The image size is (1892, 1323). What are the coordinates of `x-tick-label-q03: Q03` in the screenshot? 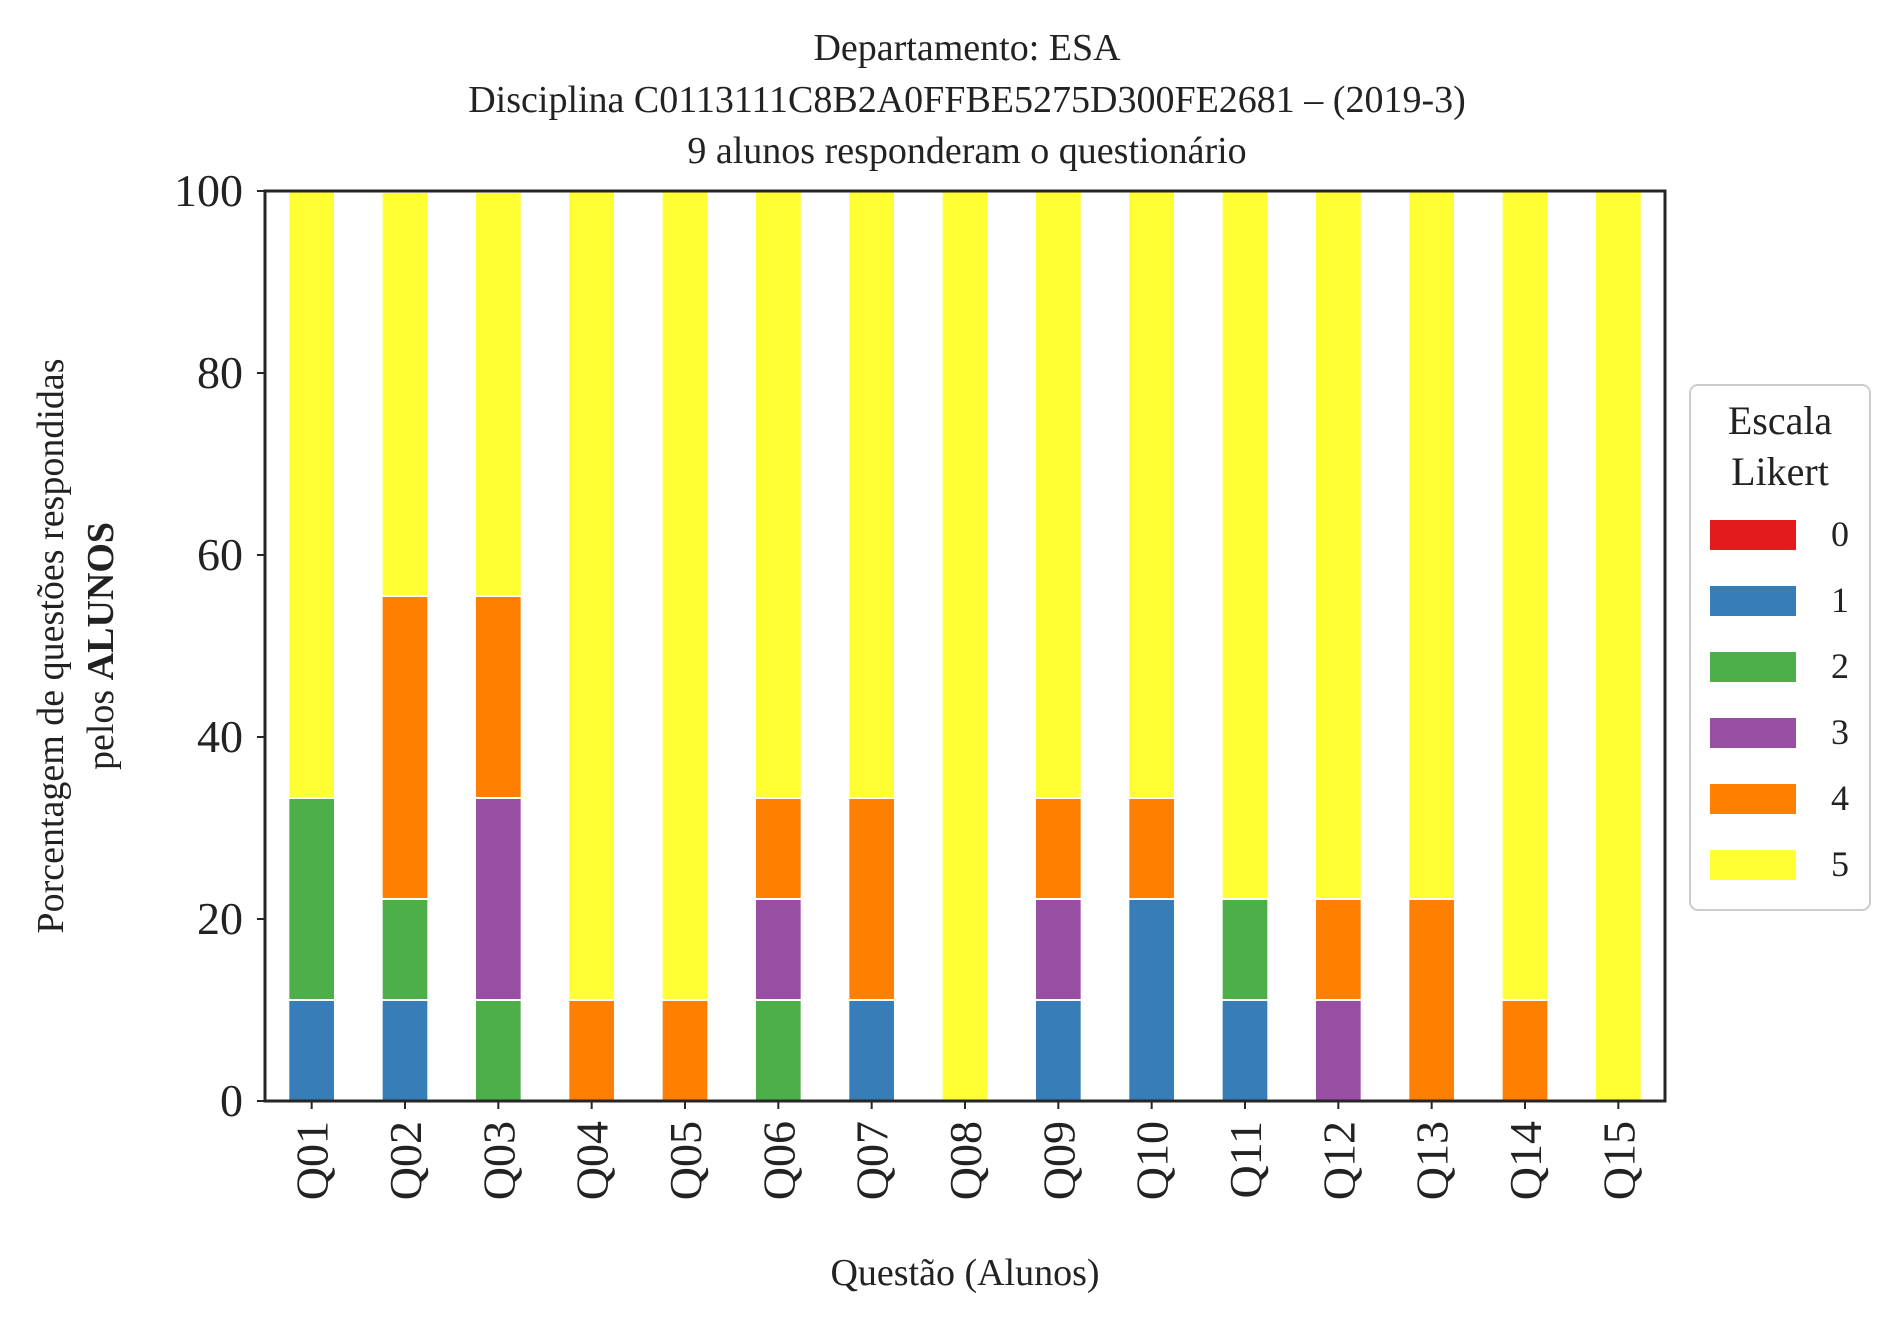 It's located at (498, 1160).